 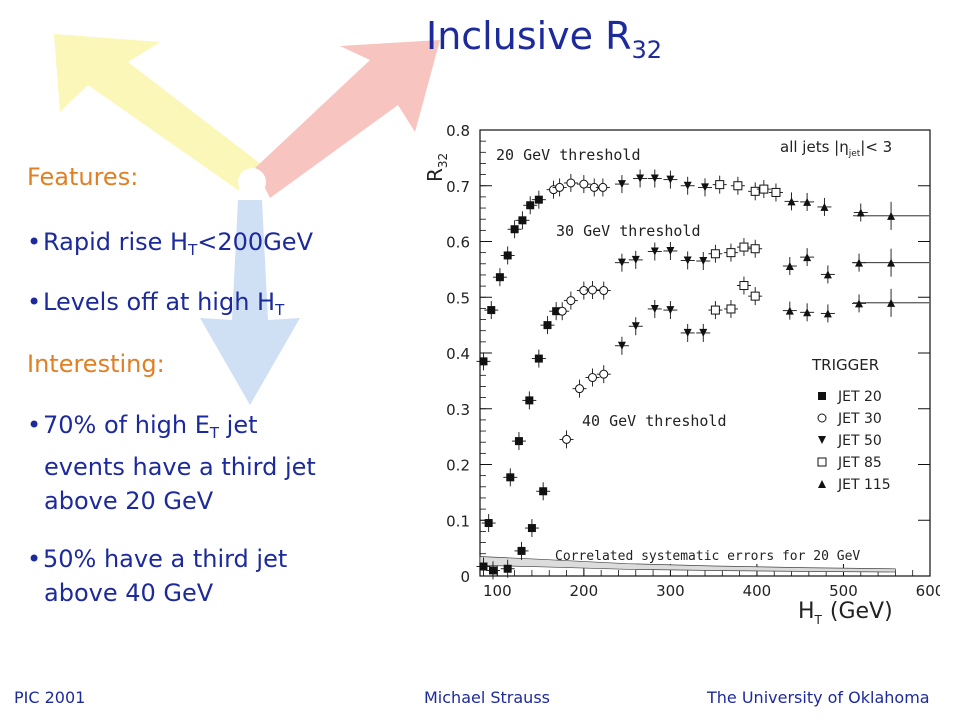 I want to click on legend-title: TRIGGER, so click(x=845, y=365).